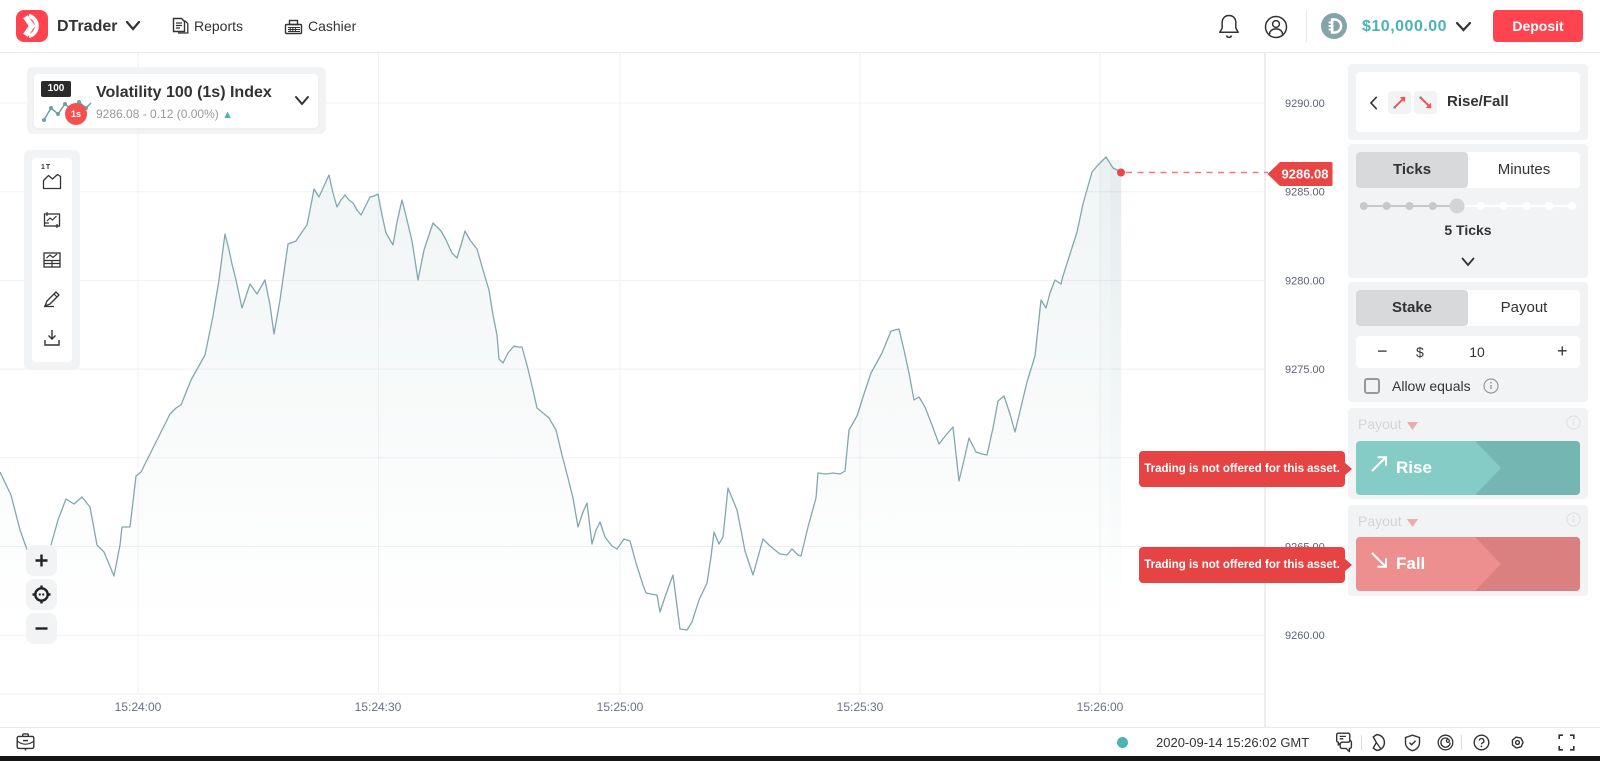 The width and height of the screenshot is (1600, 761). I want to click on svg-text: 9285.00, so click(1305, 193).